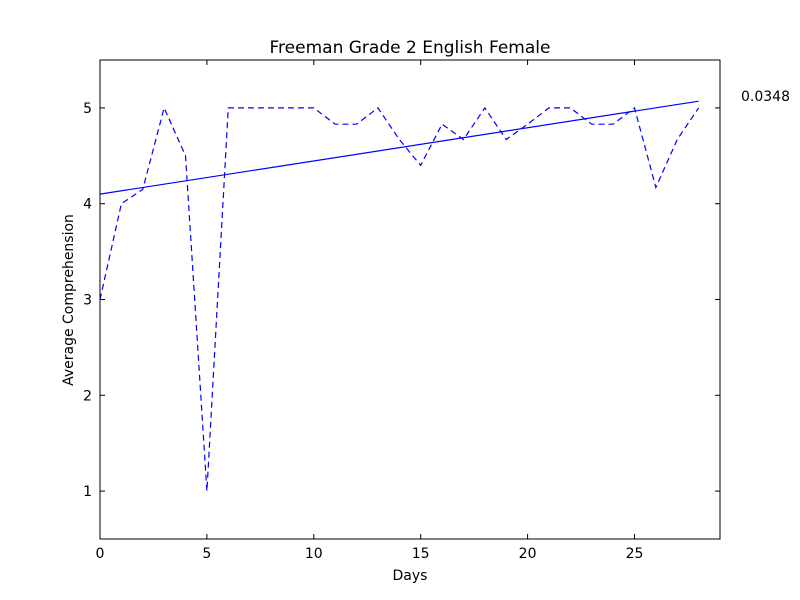 The image size is (800, 600). Describe the element at coordinates (69, 300) in the screenshot. I see `y-axis-label: Average Comprehension` at that location.